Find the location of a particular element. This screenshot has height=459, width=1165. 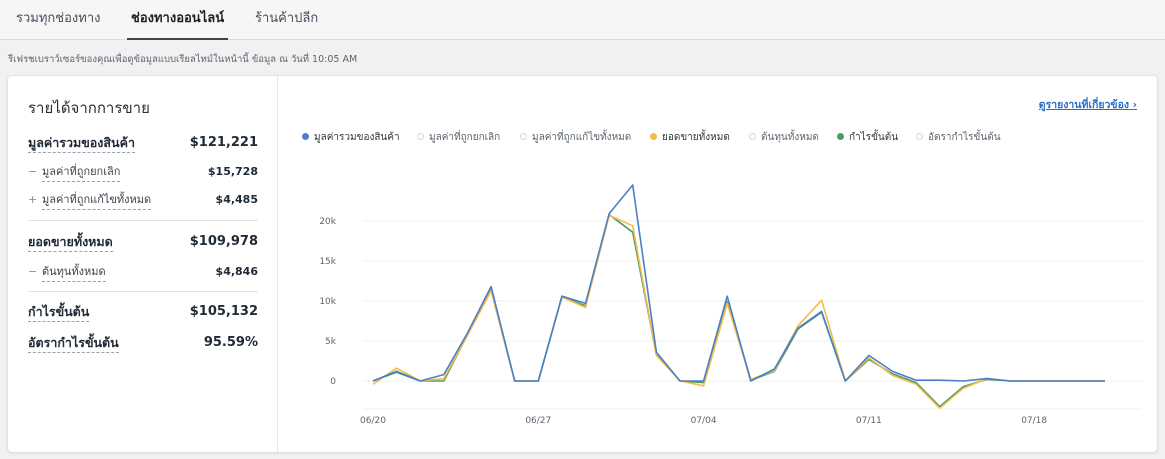

x-tick-label: 07/18 is located at coordinates (1034, 421).